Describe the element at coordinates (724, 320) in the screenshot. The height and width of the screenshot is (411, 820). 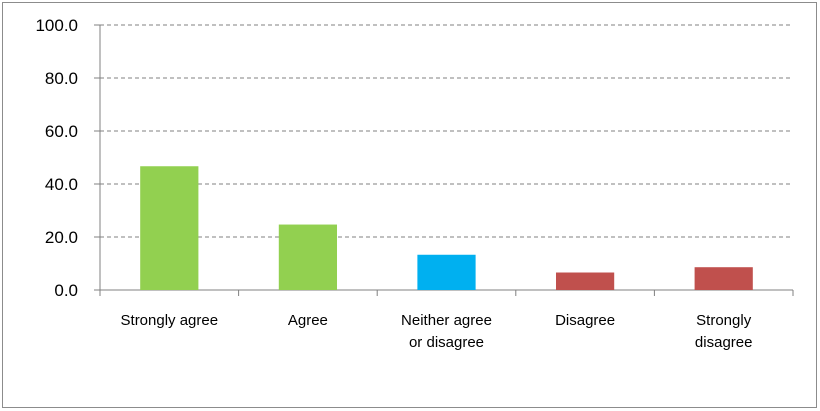
I see `x-tick-label: Strongly` at that location.